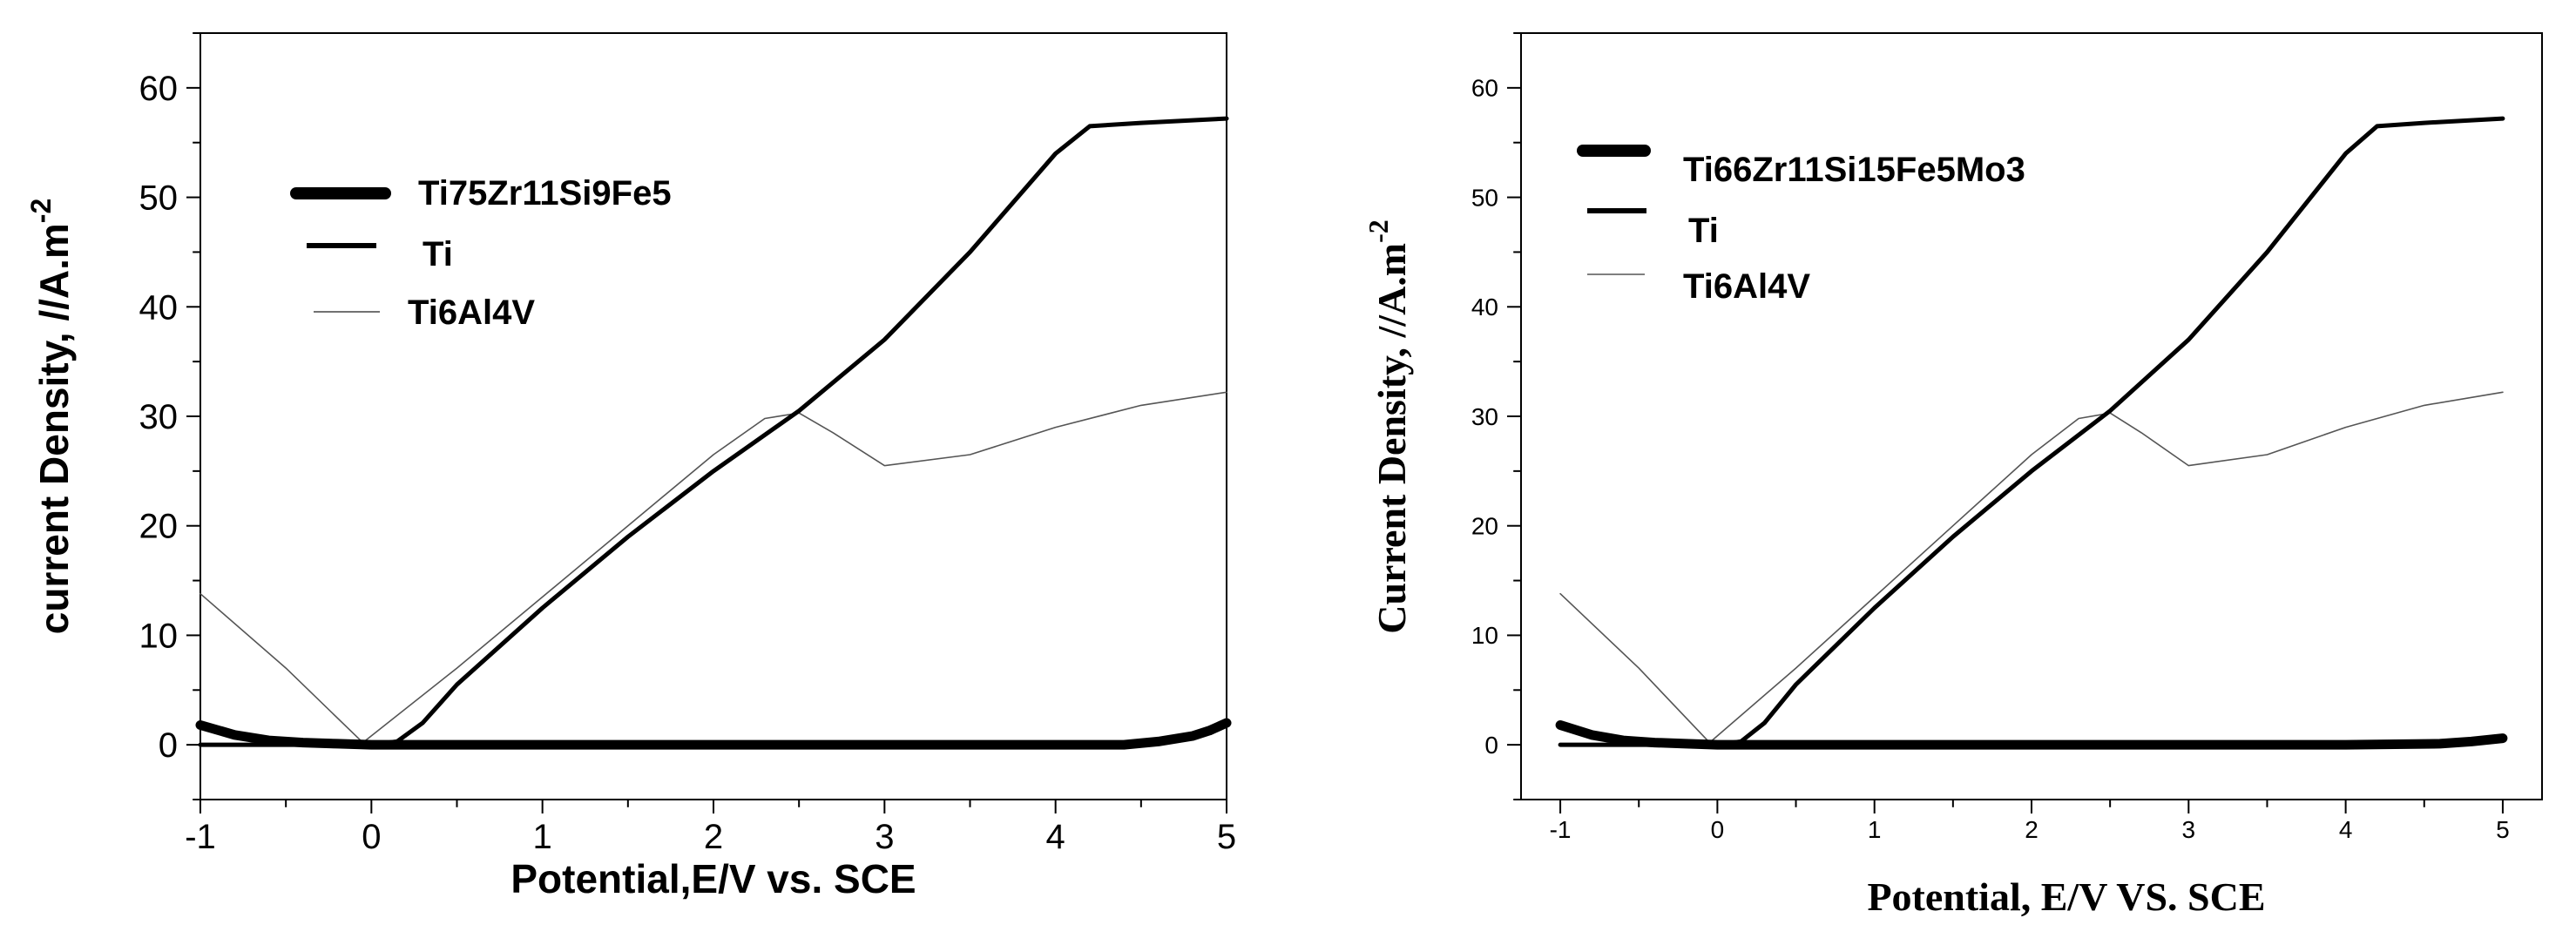 The image size is (2576, 945). I want to click on y-axis-label: Current Density, //A.m-2, so click(1388, 426).